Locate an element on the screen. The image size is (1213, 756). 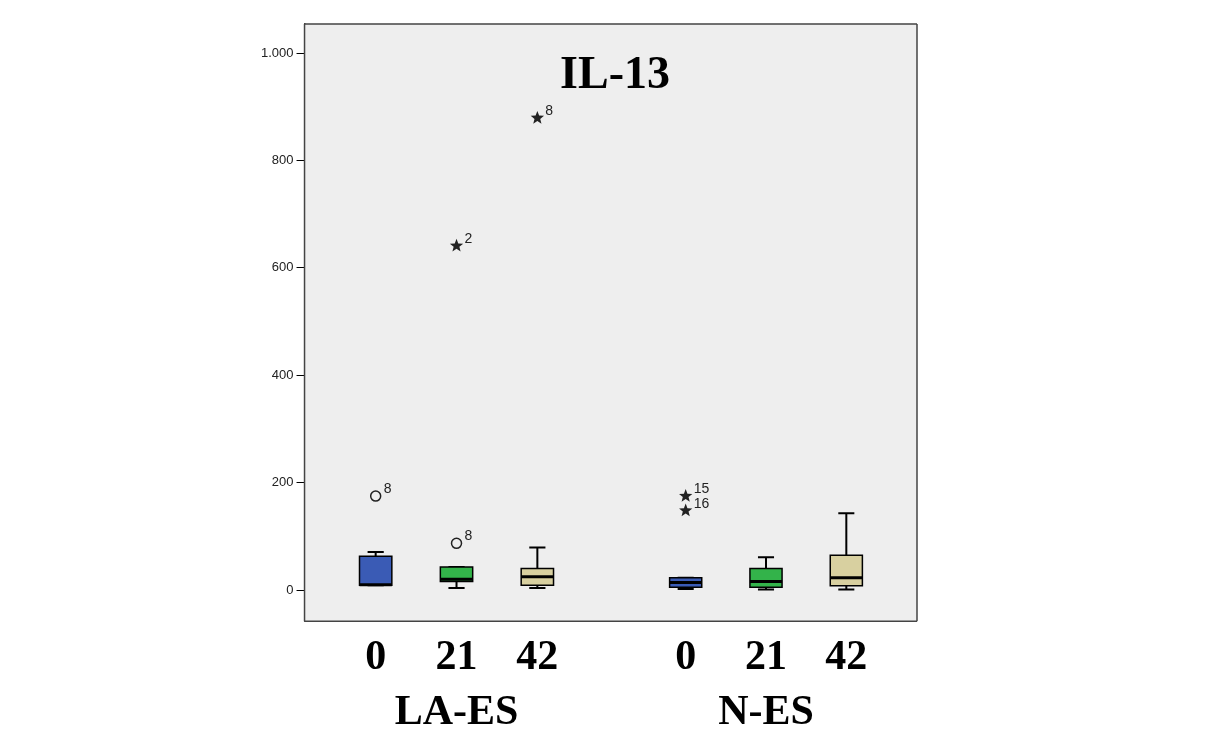
annotation: 15 is located at coordinates (701, 488).